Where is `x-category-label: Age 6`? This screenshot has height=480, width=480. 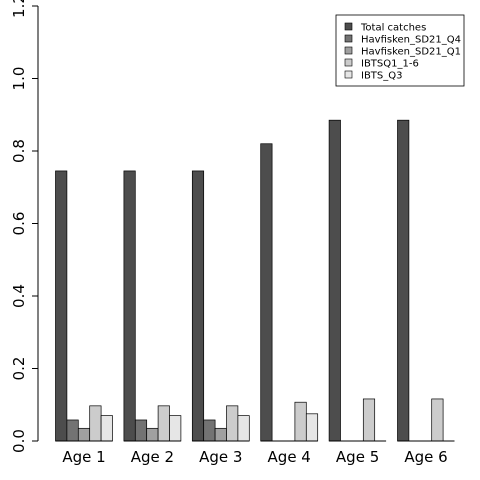 x-category-label: Age 6 is located at coordinates (425, 457).